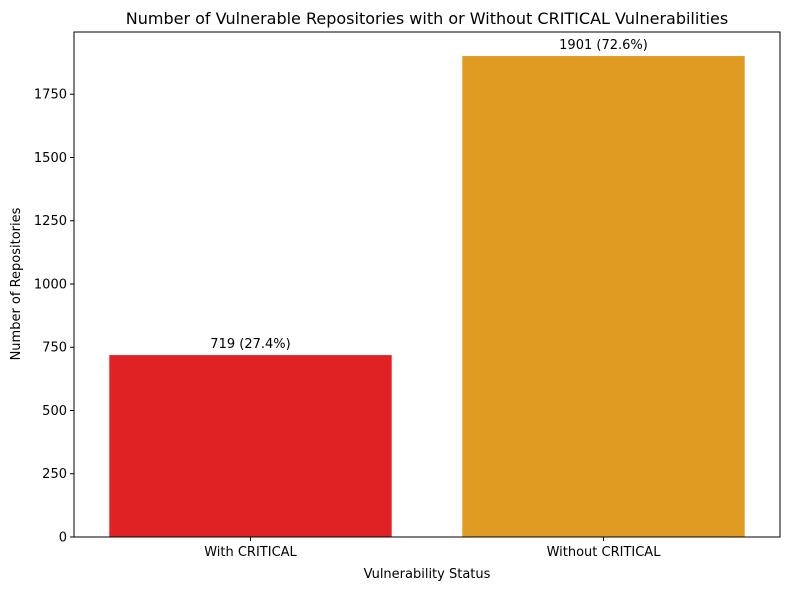 The height and width of the screenshot is (590, 790). What do you see at coordinates (50, 284) in the screenshot?
I see `y-tick-label-4: 1000` at bounding box center [50, 284].